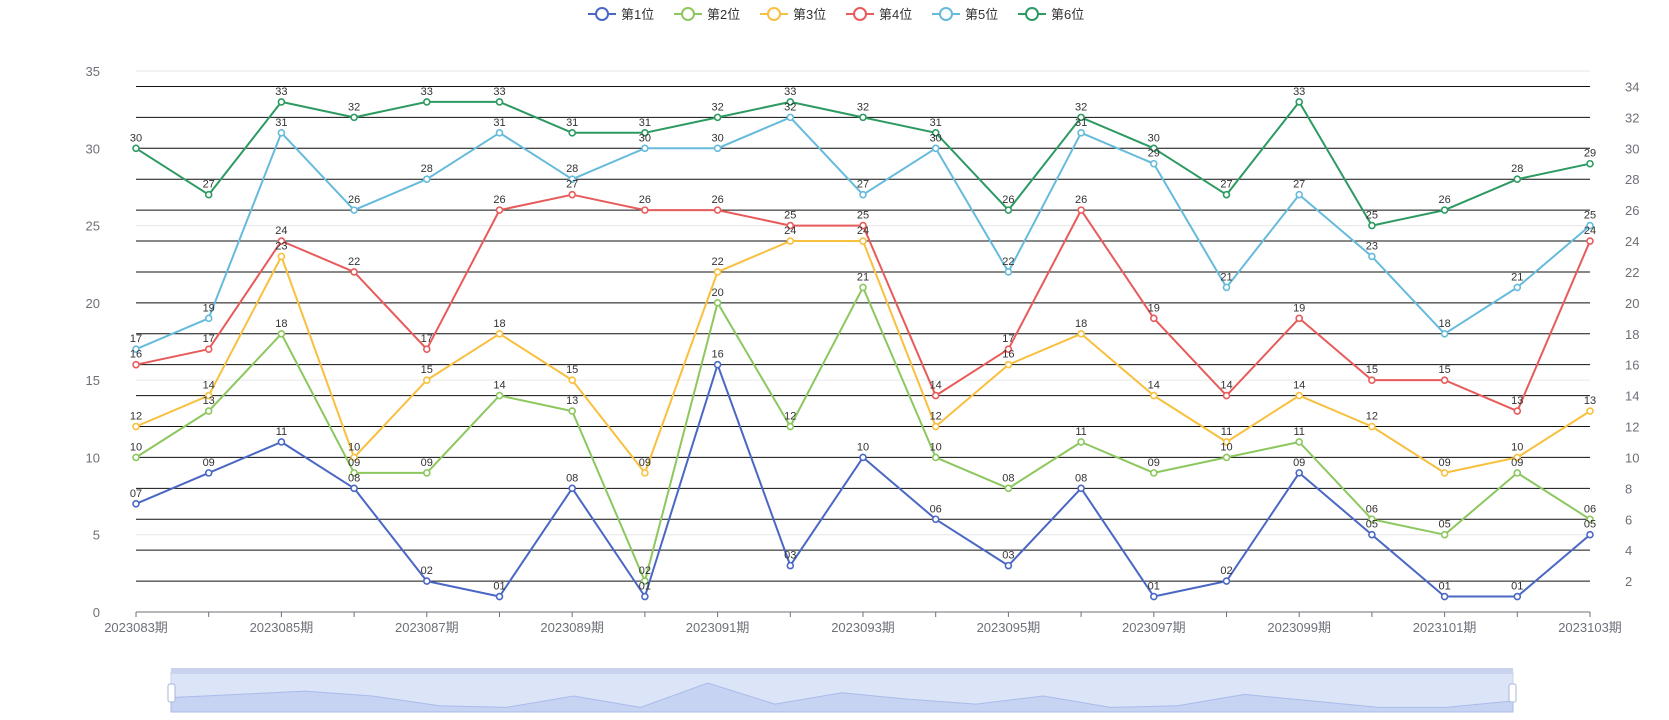 The width and height of the screenshot is (1669, 720). Describe the element at coordinates (965, 14) in the screenshot. I see `legend-item-5: 第5位` at that location.